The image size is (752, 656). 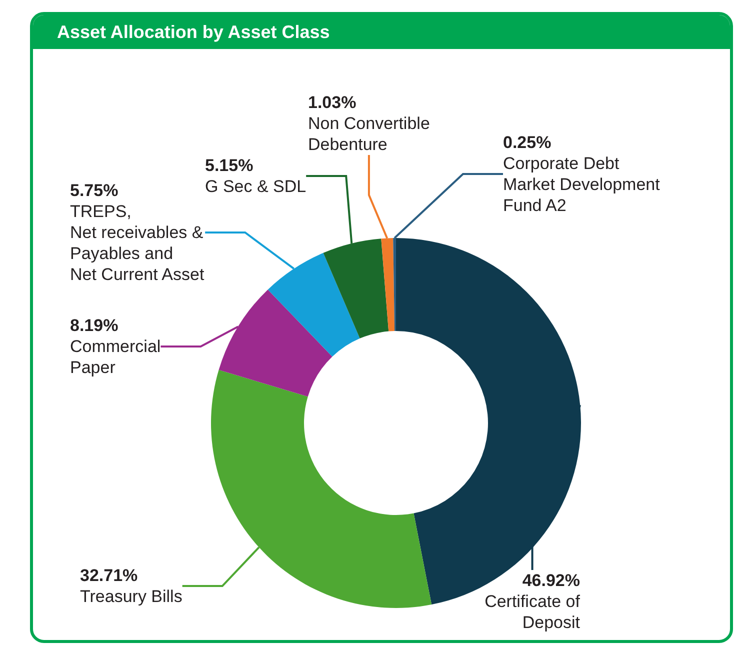 I want to click on slice-label: G Sec & SDL, so click(x=255, y=186).